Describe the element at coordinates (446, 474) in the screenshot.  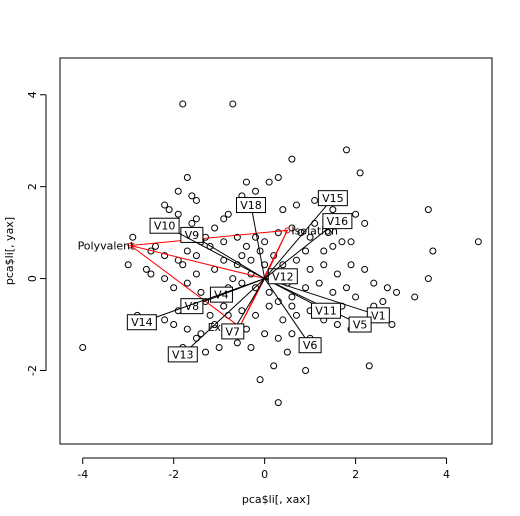
I see `x-tick-label: 4` at that location.